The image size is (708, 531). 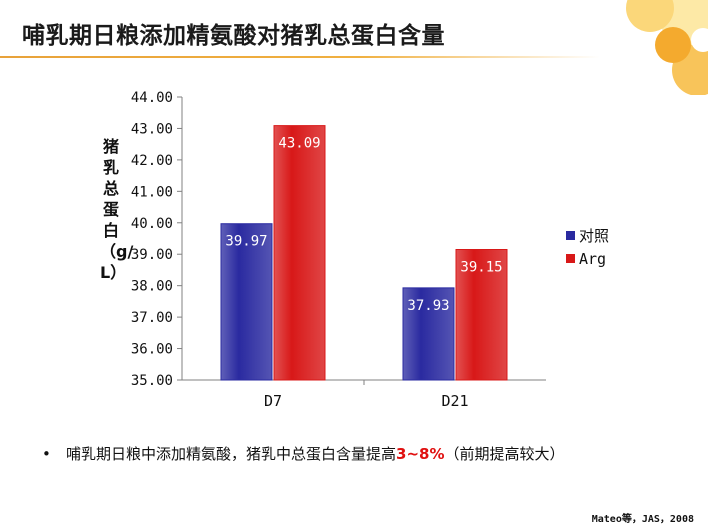 I want to click on y-tick-label: 43.00, so click(x=152, y=129).